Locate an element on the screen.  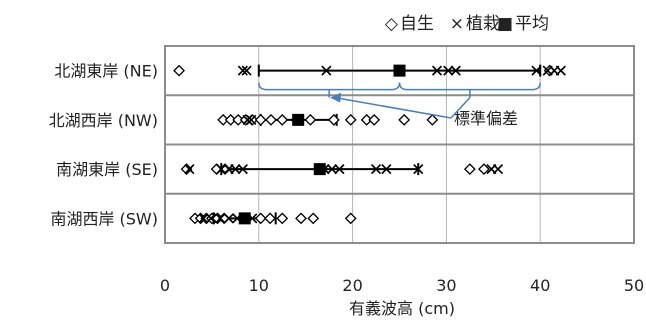
legend-mean-marker: ■ is located at coordinates (505, 24).